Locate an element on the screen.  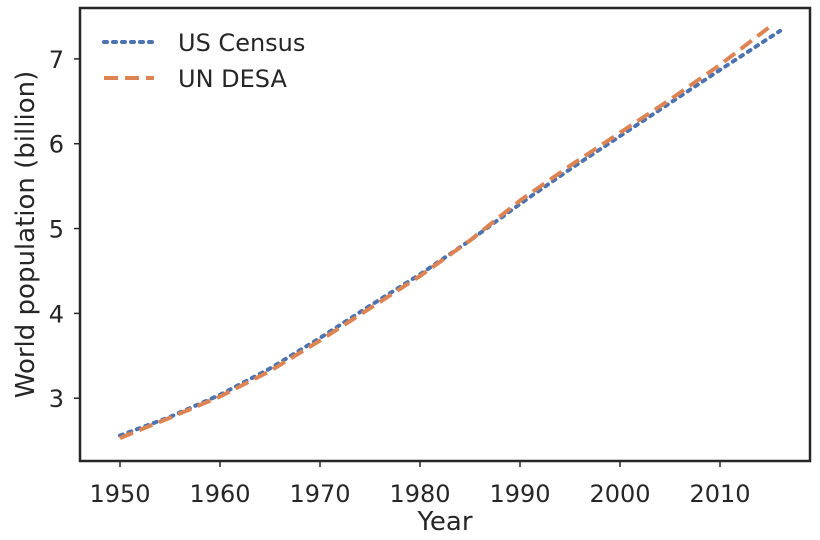
y-tick-label: 7 is located at coordinates (56, 60).